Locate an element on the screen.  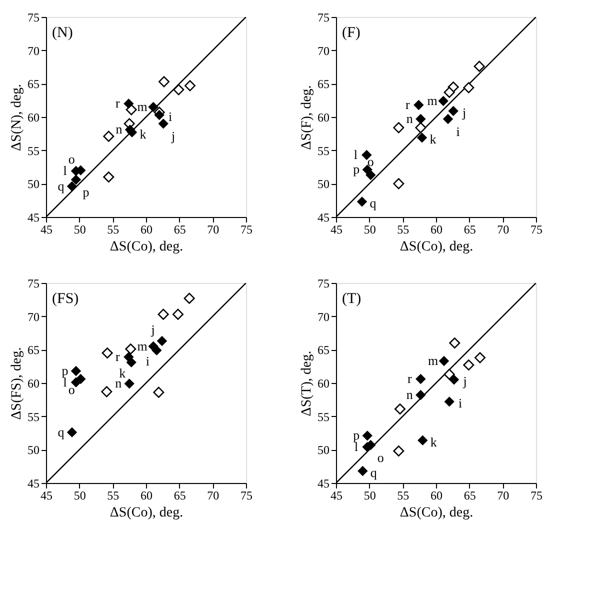
y-axis-title: ΔS(T), deg. is located at coordinates (307, 383).